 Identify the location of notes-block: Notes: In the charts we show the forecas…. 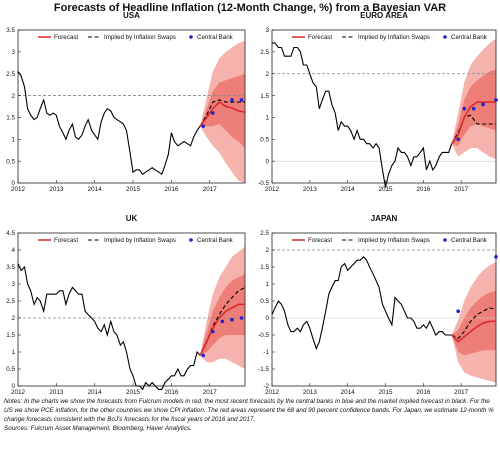
(250, 416).